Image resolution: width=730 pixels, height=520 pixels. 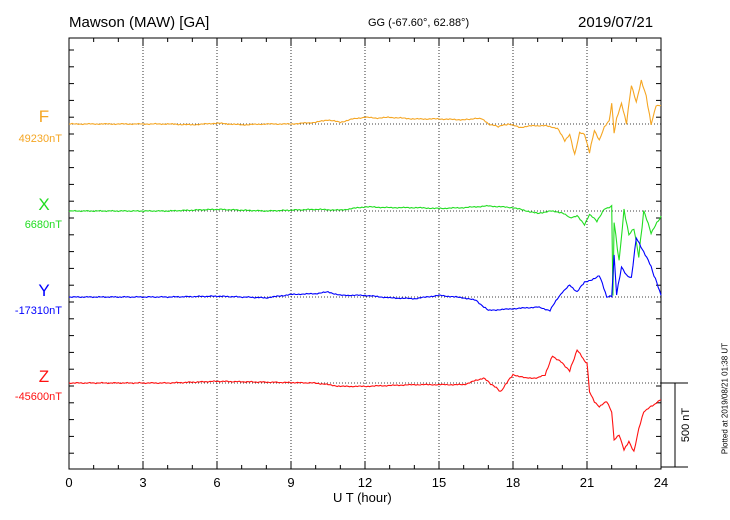 What do you see at coordinates (38, 397) in the screenshot?
I see `baseline-label-z: -45600nT` at bounding box center [38, 397].